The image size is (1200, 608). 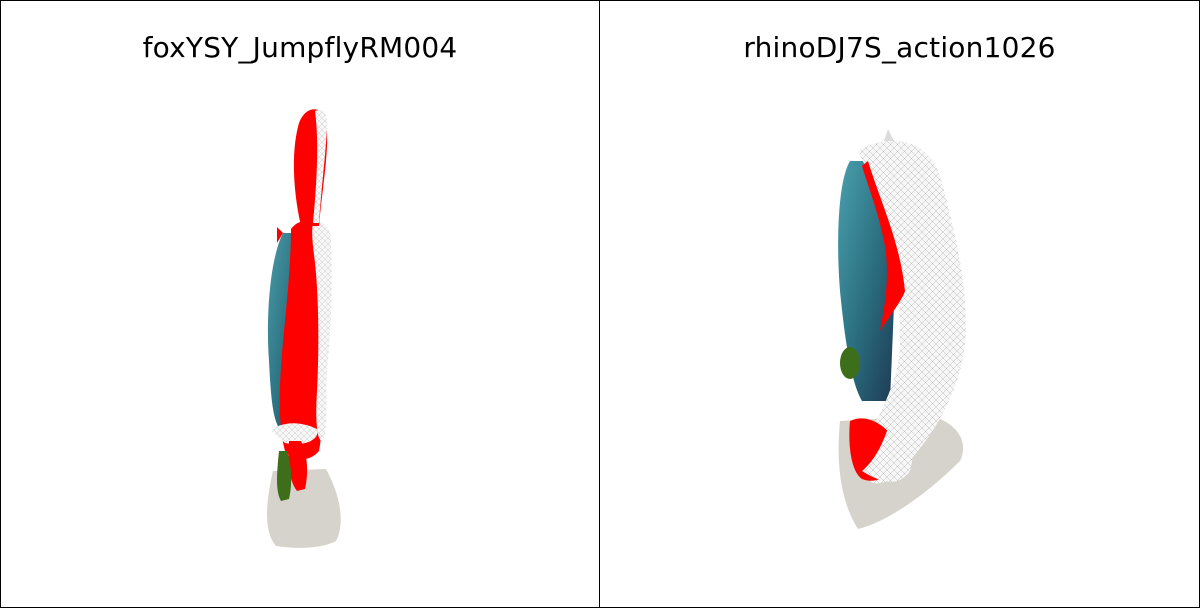 I want to click on left-panel-title: foxYSY_JumpflyRM004, so click(x=300, y=47).